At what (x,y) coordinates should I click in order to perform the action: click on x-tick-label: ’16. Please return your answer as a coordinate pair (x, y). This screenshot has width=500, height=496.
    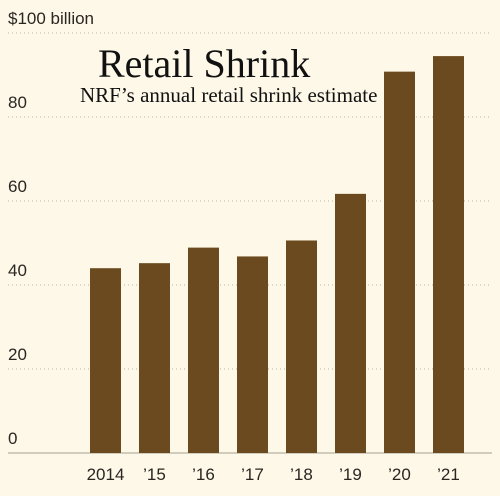
    Looking at the image, I should click on (203, 474).